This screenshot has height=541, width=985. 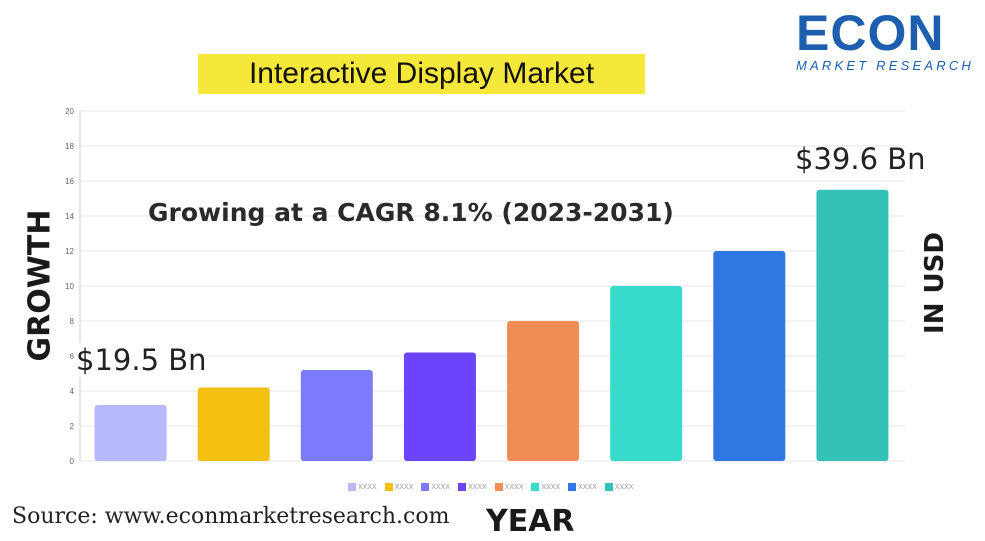 What do you see at coordinates (231, 516) in the screenshot?
I see `source-text: Source: www.econmarketresearch.com` at bounding box center [231, 516].